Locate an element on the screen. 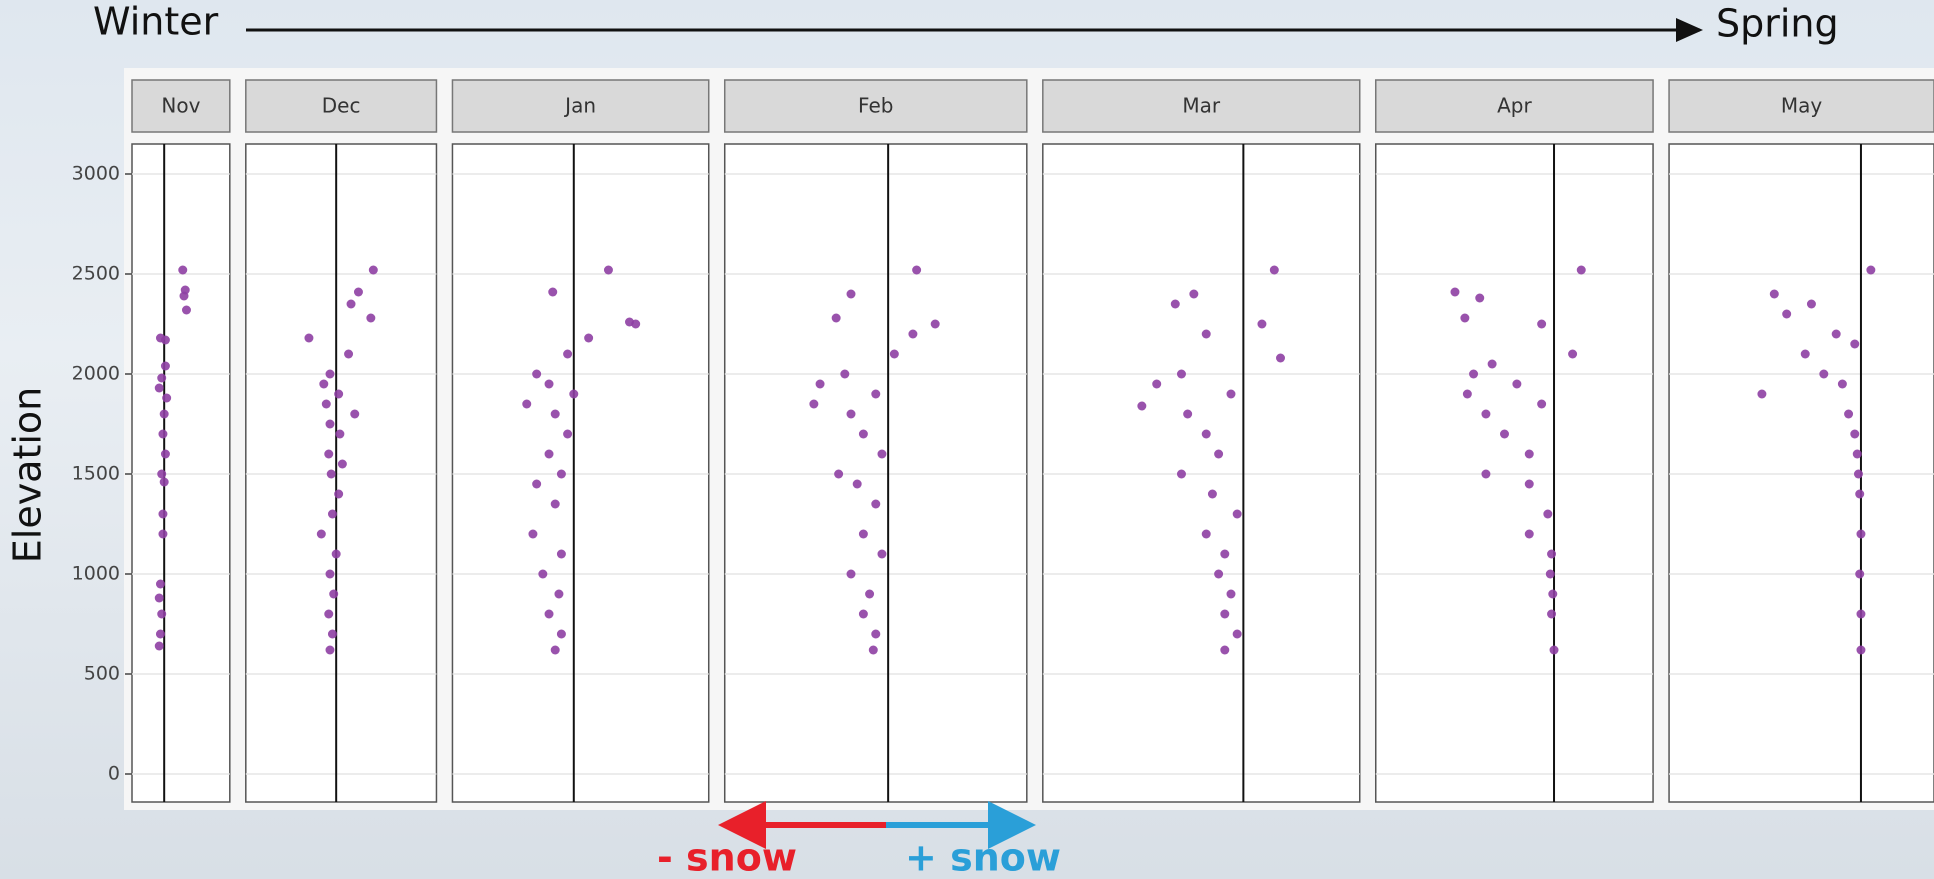 The width and height of the screenshot is (1934, 879). facet-label: Jan is located at coordinates (579, 106).